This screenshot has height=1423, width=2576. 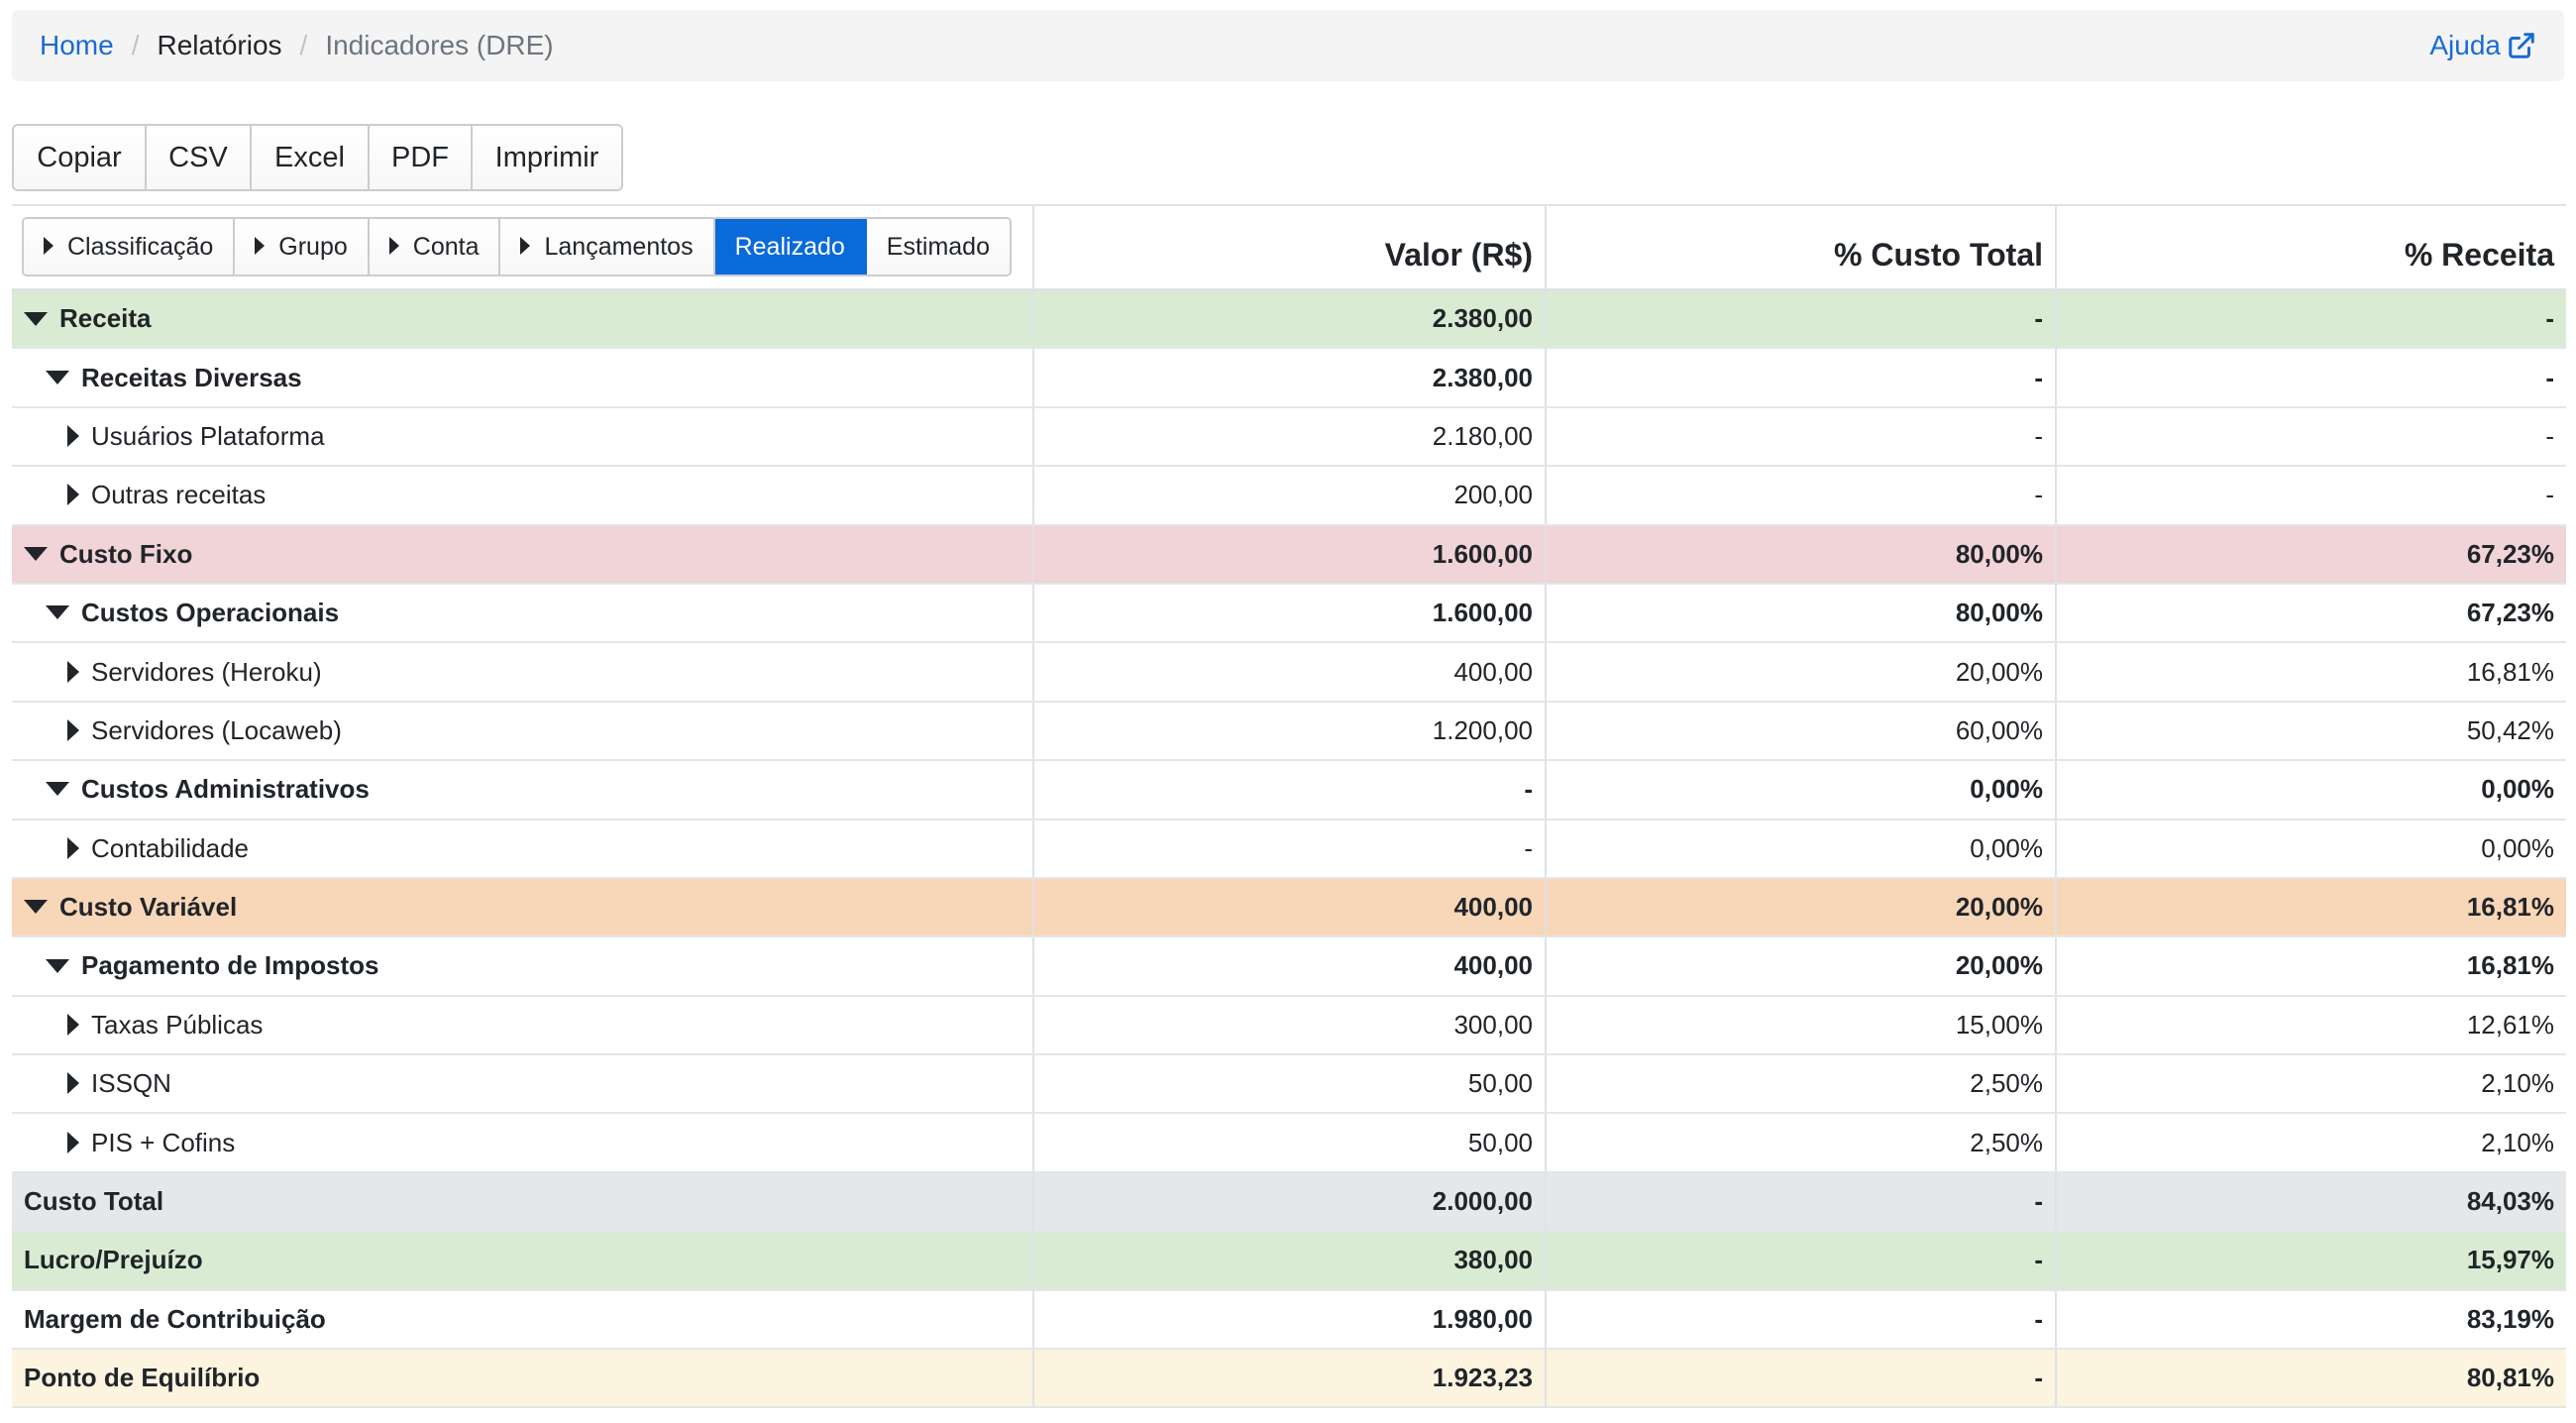 I want to click on table-row: Taxas Públicas 300,00 15,00% 12,61%, so click(x=1289, y=1025).